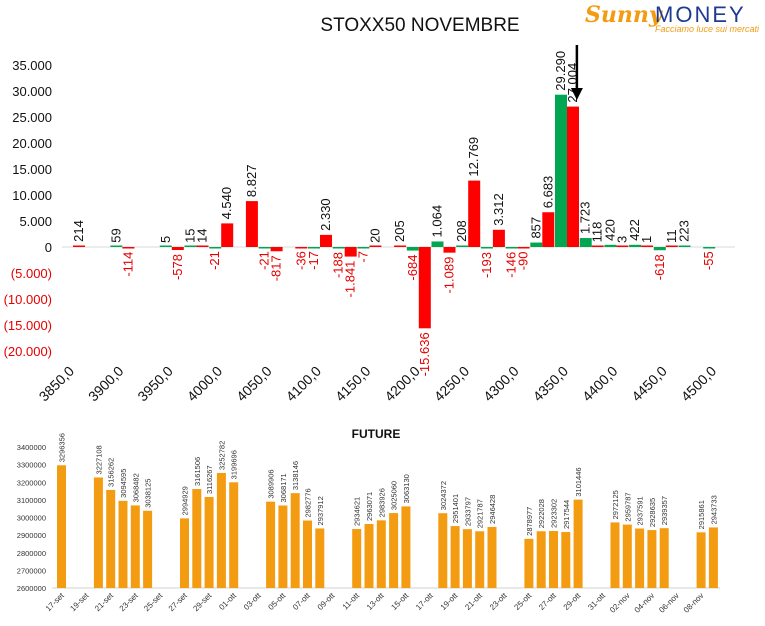 The width and height of the screenshot is (765, 626). What do you see at coordinates (276, 601) in the screenshot?
I see `future-x-tick-label: 05-ott` at bounding box center [276, 601].